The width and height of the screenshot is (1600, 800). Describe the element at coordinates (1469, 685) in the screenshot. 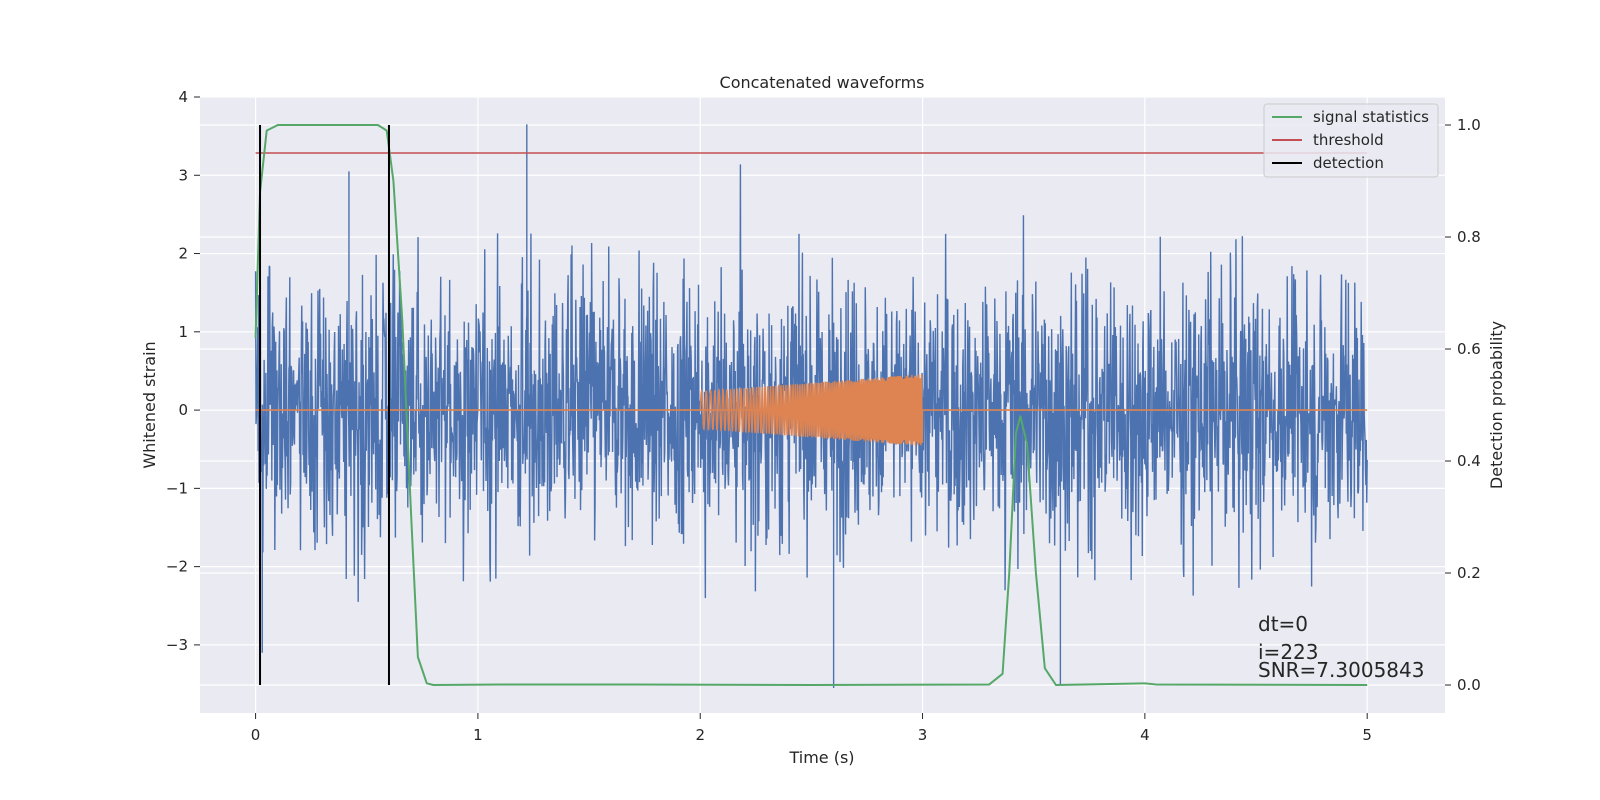

I see `y2-tick-label: 0.0` at that location.